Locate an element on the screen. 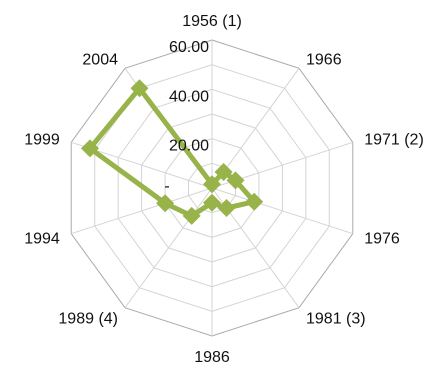  radial-tick-label: 20.00 is located at coordinates (189, 146).